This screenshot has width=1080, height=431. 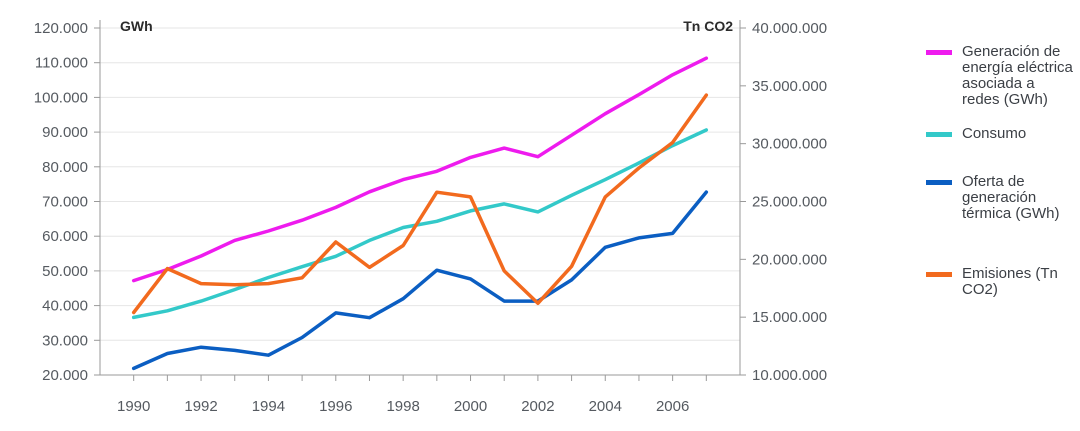 What do you see at coordinates (1001, 150) in the screenshot?
I see `legend-item-consumo: Consumo` at bounding box center [1001, 150].